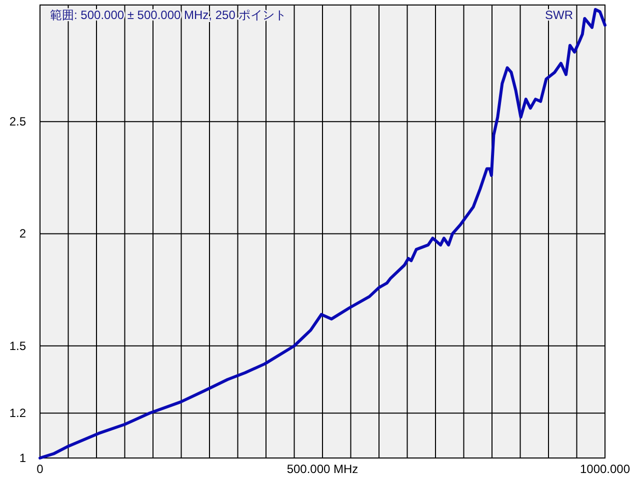  I want to click on x-tick-label: 1000.000, so click(605, 469).